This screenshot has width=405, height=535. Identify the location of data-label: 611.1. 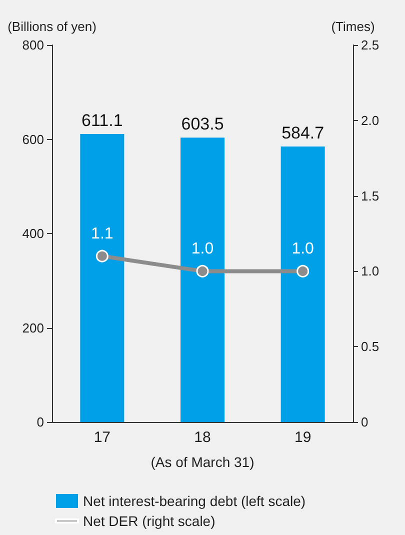
(102, 120).